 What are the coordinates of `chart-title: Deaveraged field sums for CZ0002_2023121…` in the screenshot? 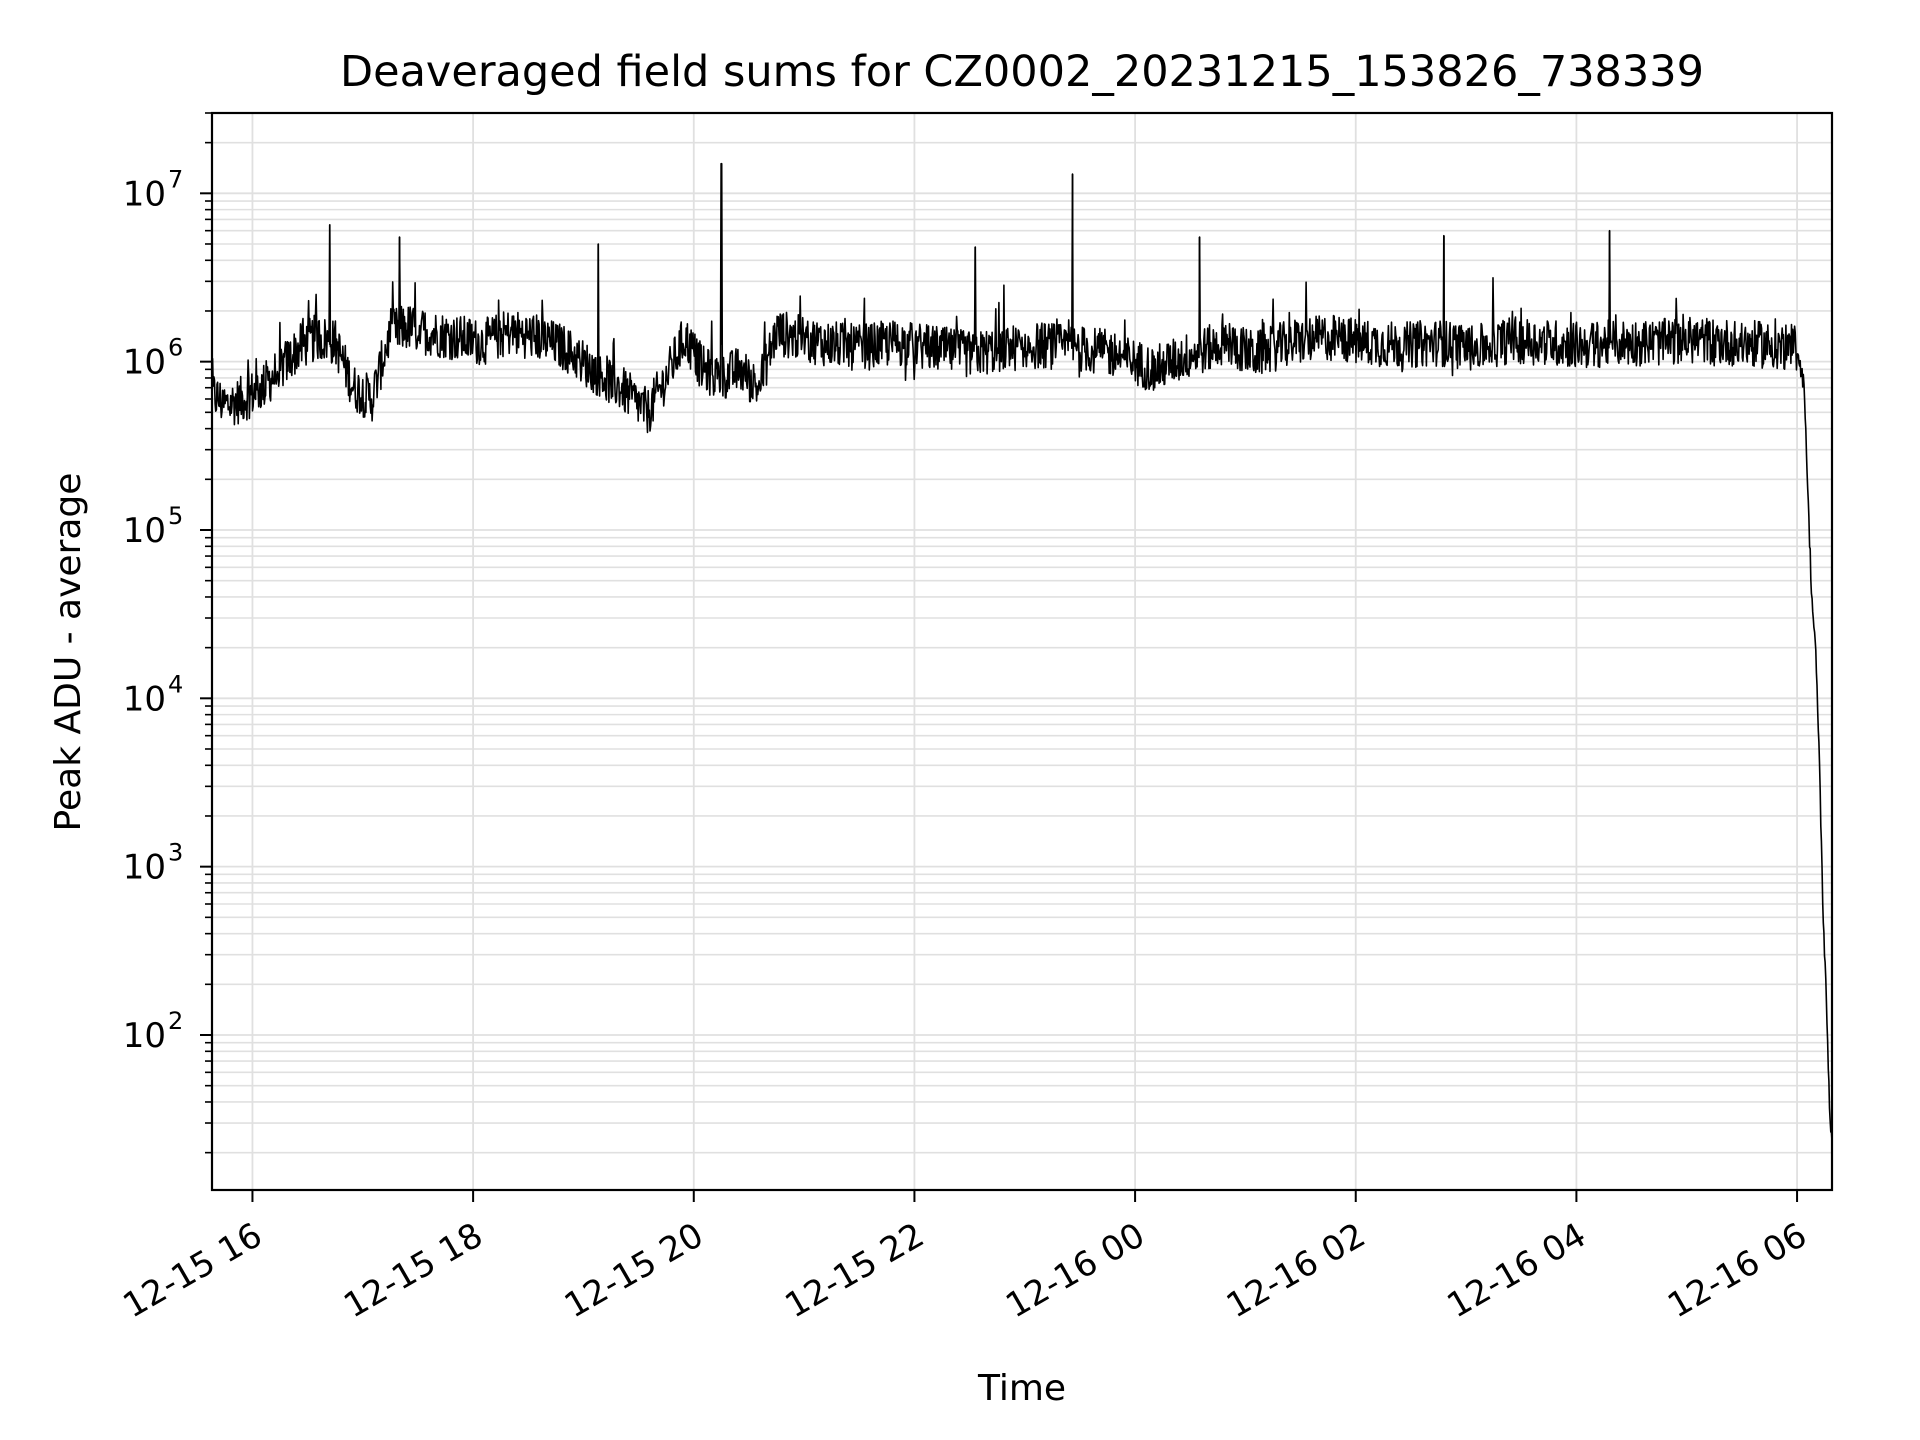 It's located at (1022, 72).